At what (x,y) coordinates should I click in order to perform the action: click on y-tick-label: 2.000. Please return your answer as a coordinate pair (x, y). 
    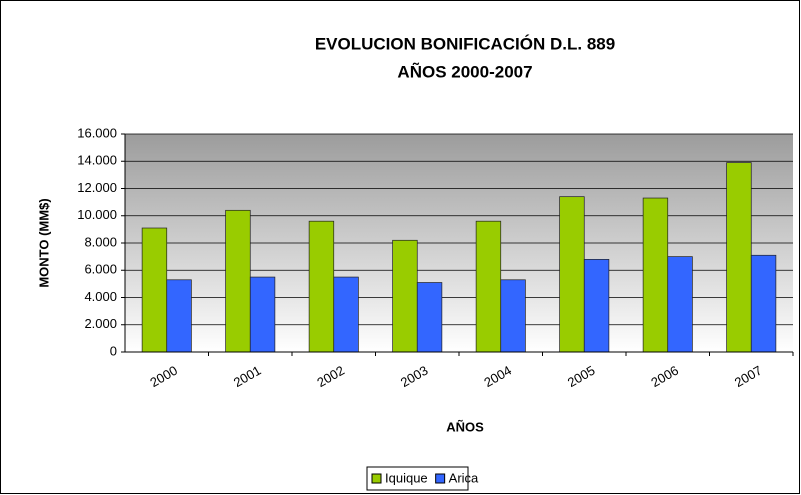
    Looking at the image, I should click on (100, 323).